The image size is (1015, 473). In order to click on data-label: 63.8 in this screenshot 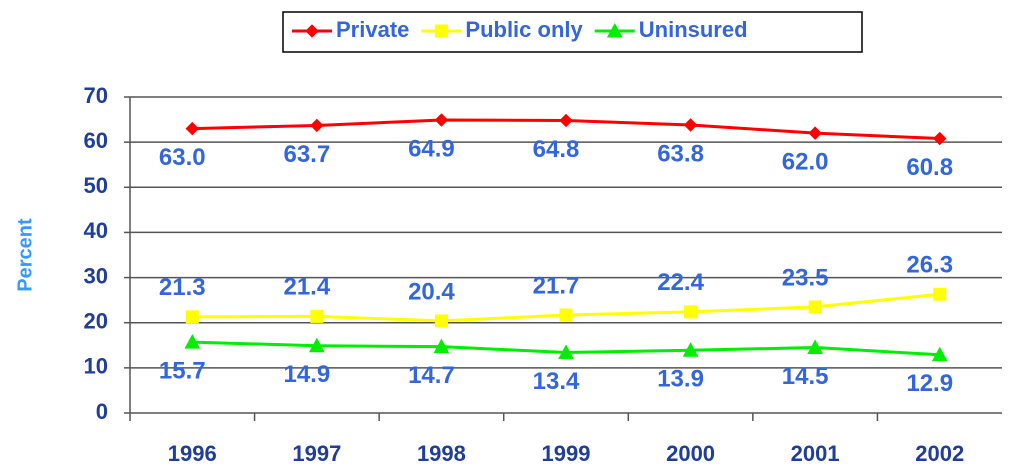, I will do `click(680, 153)`.